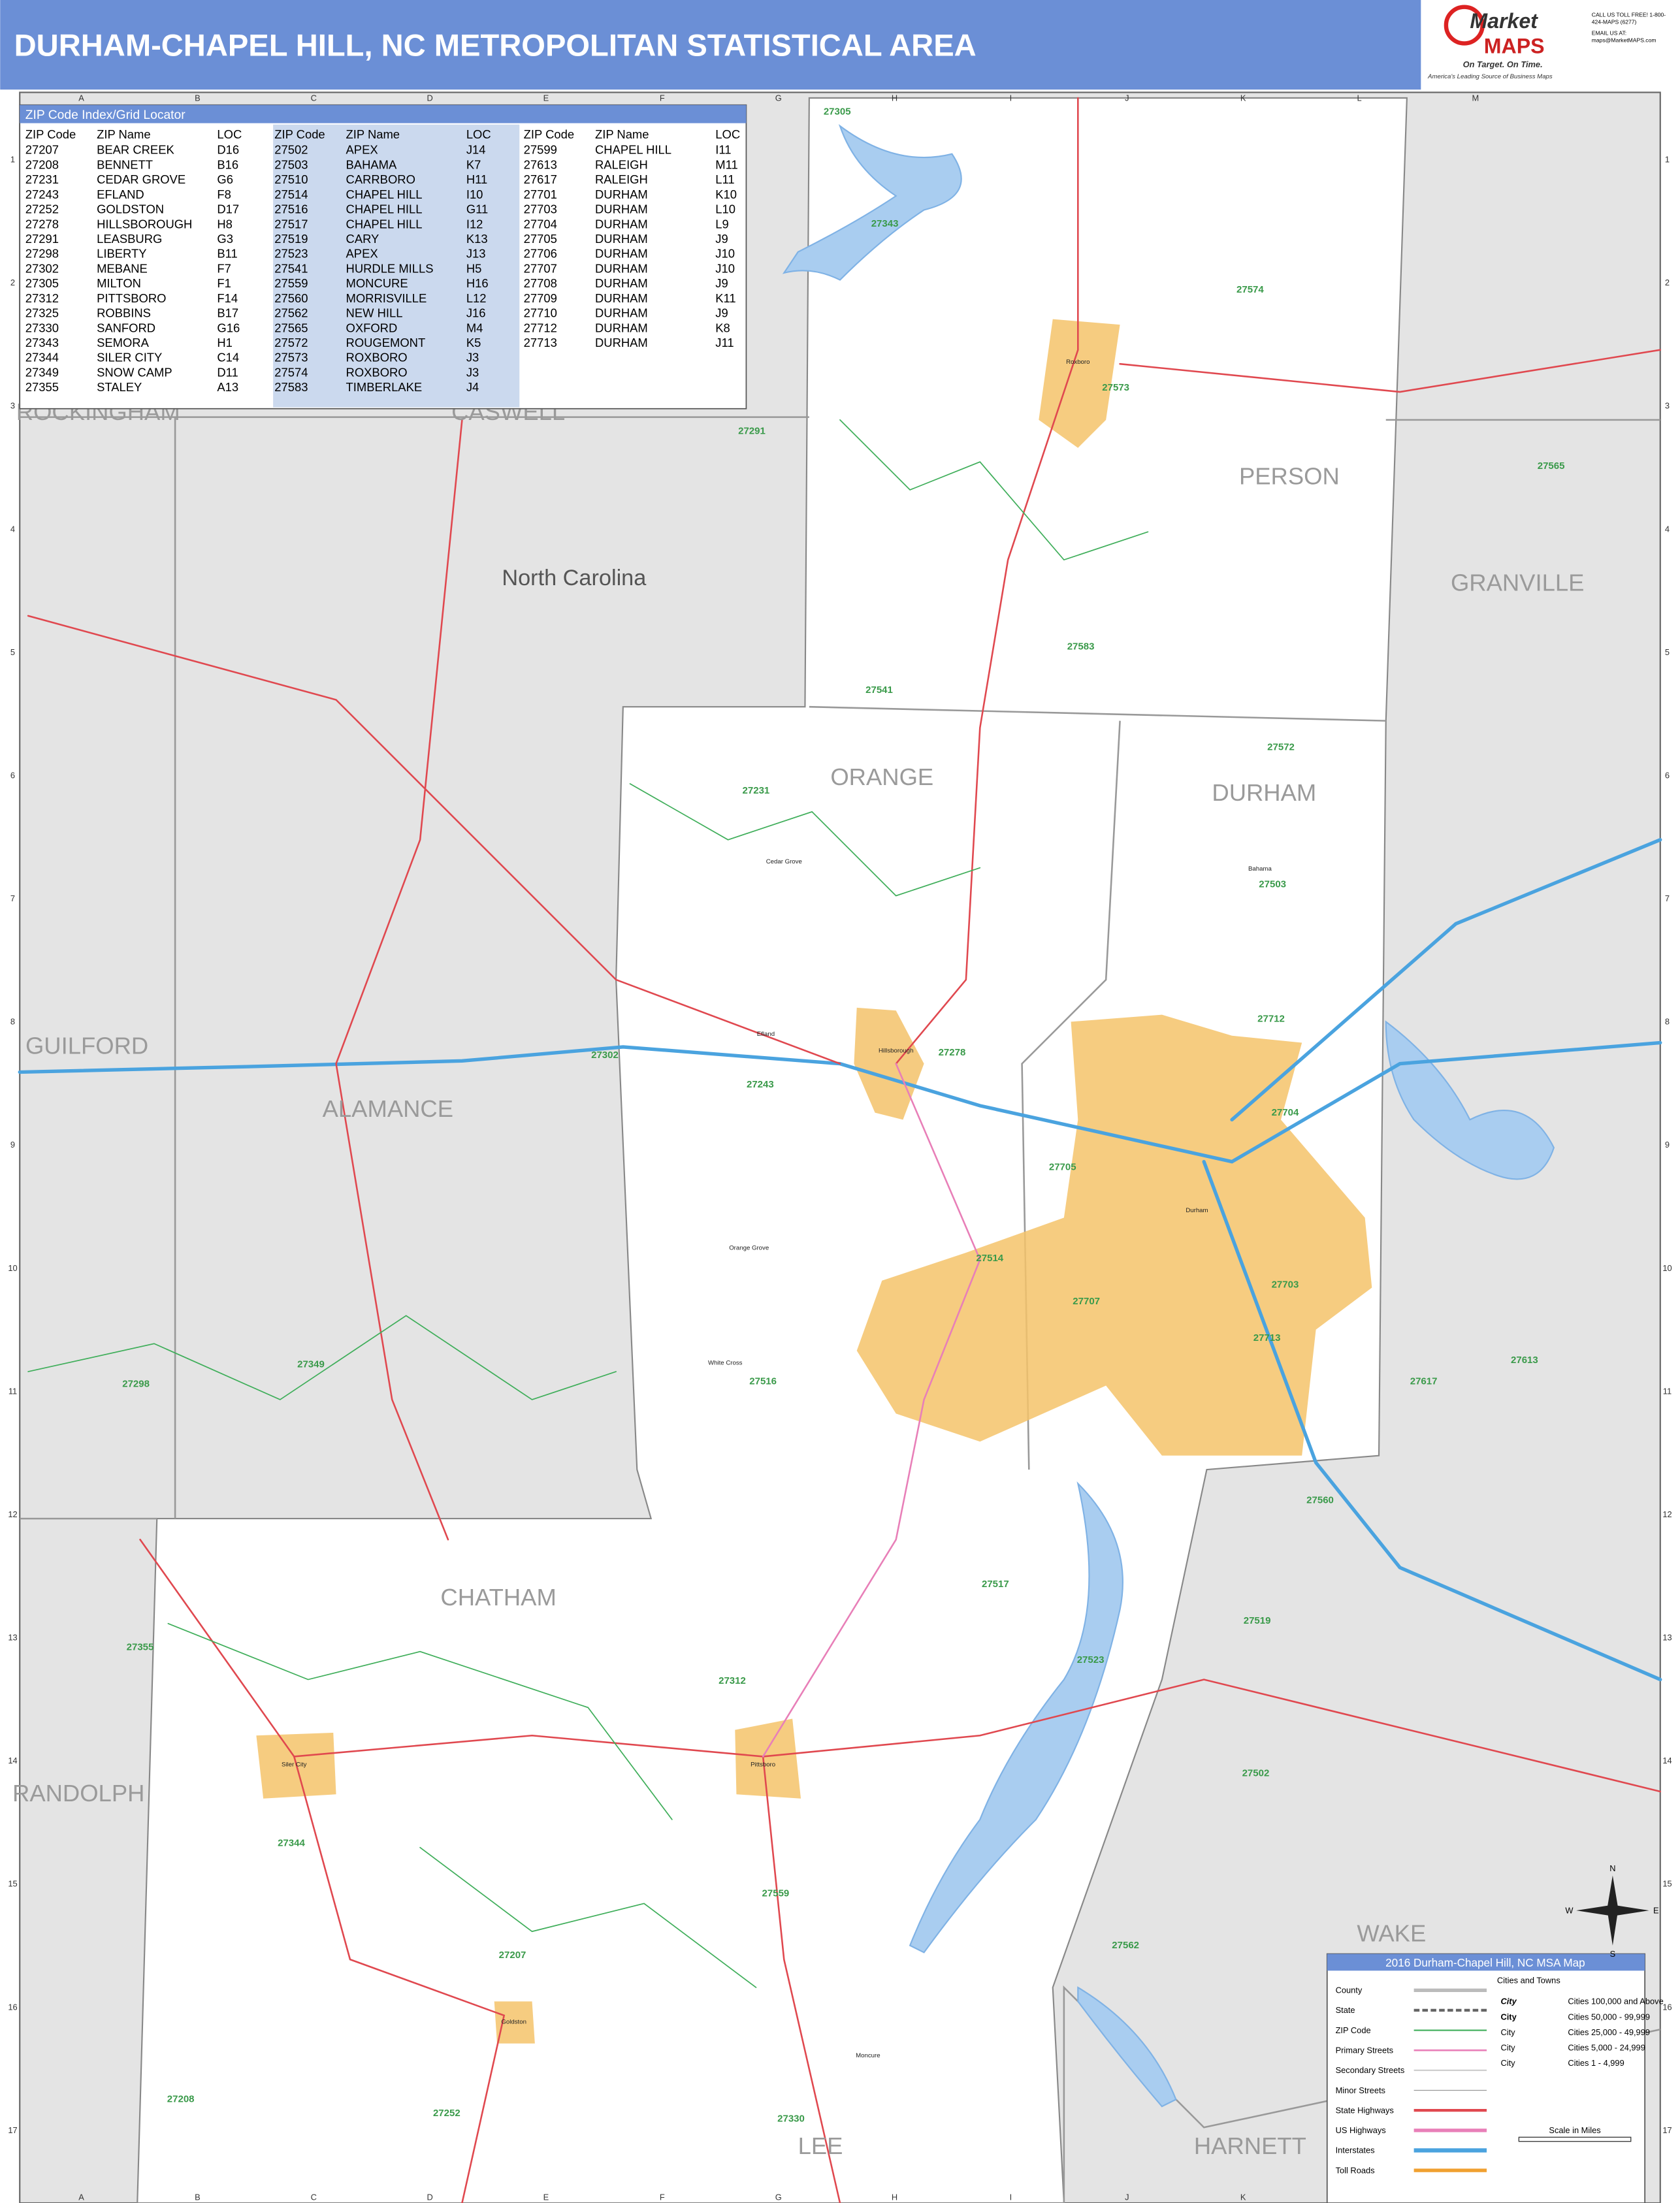  What do you see at coordinates (1514, 46) in the screenshot?
I see `logo-brand-bottom: MAPS` at bounding box center [1514, 46].